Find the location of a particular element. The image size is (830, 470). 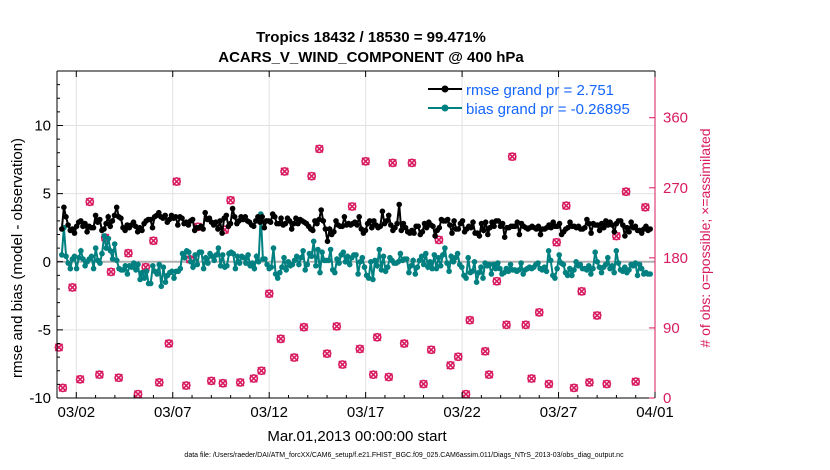

y-axis-right-label: # of obs: o=possible; ×=assimilated is located at coordinates (705, 237).